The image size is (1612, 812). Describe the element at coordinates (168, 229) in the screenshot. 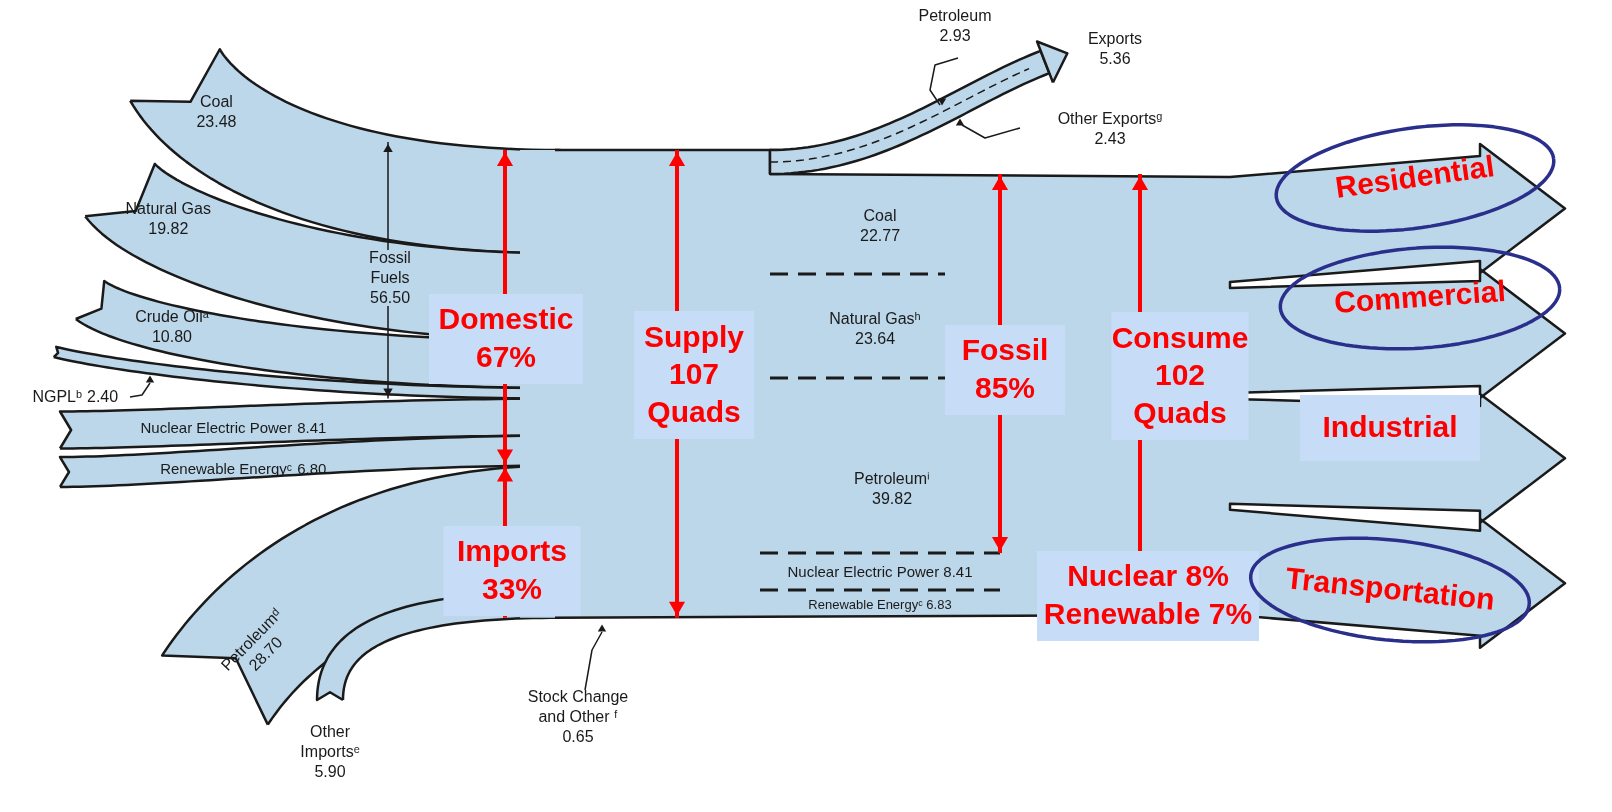

I see `data-label: 19.82` at that location.